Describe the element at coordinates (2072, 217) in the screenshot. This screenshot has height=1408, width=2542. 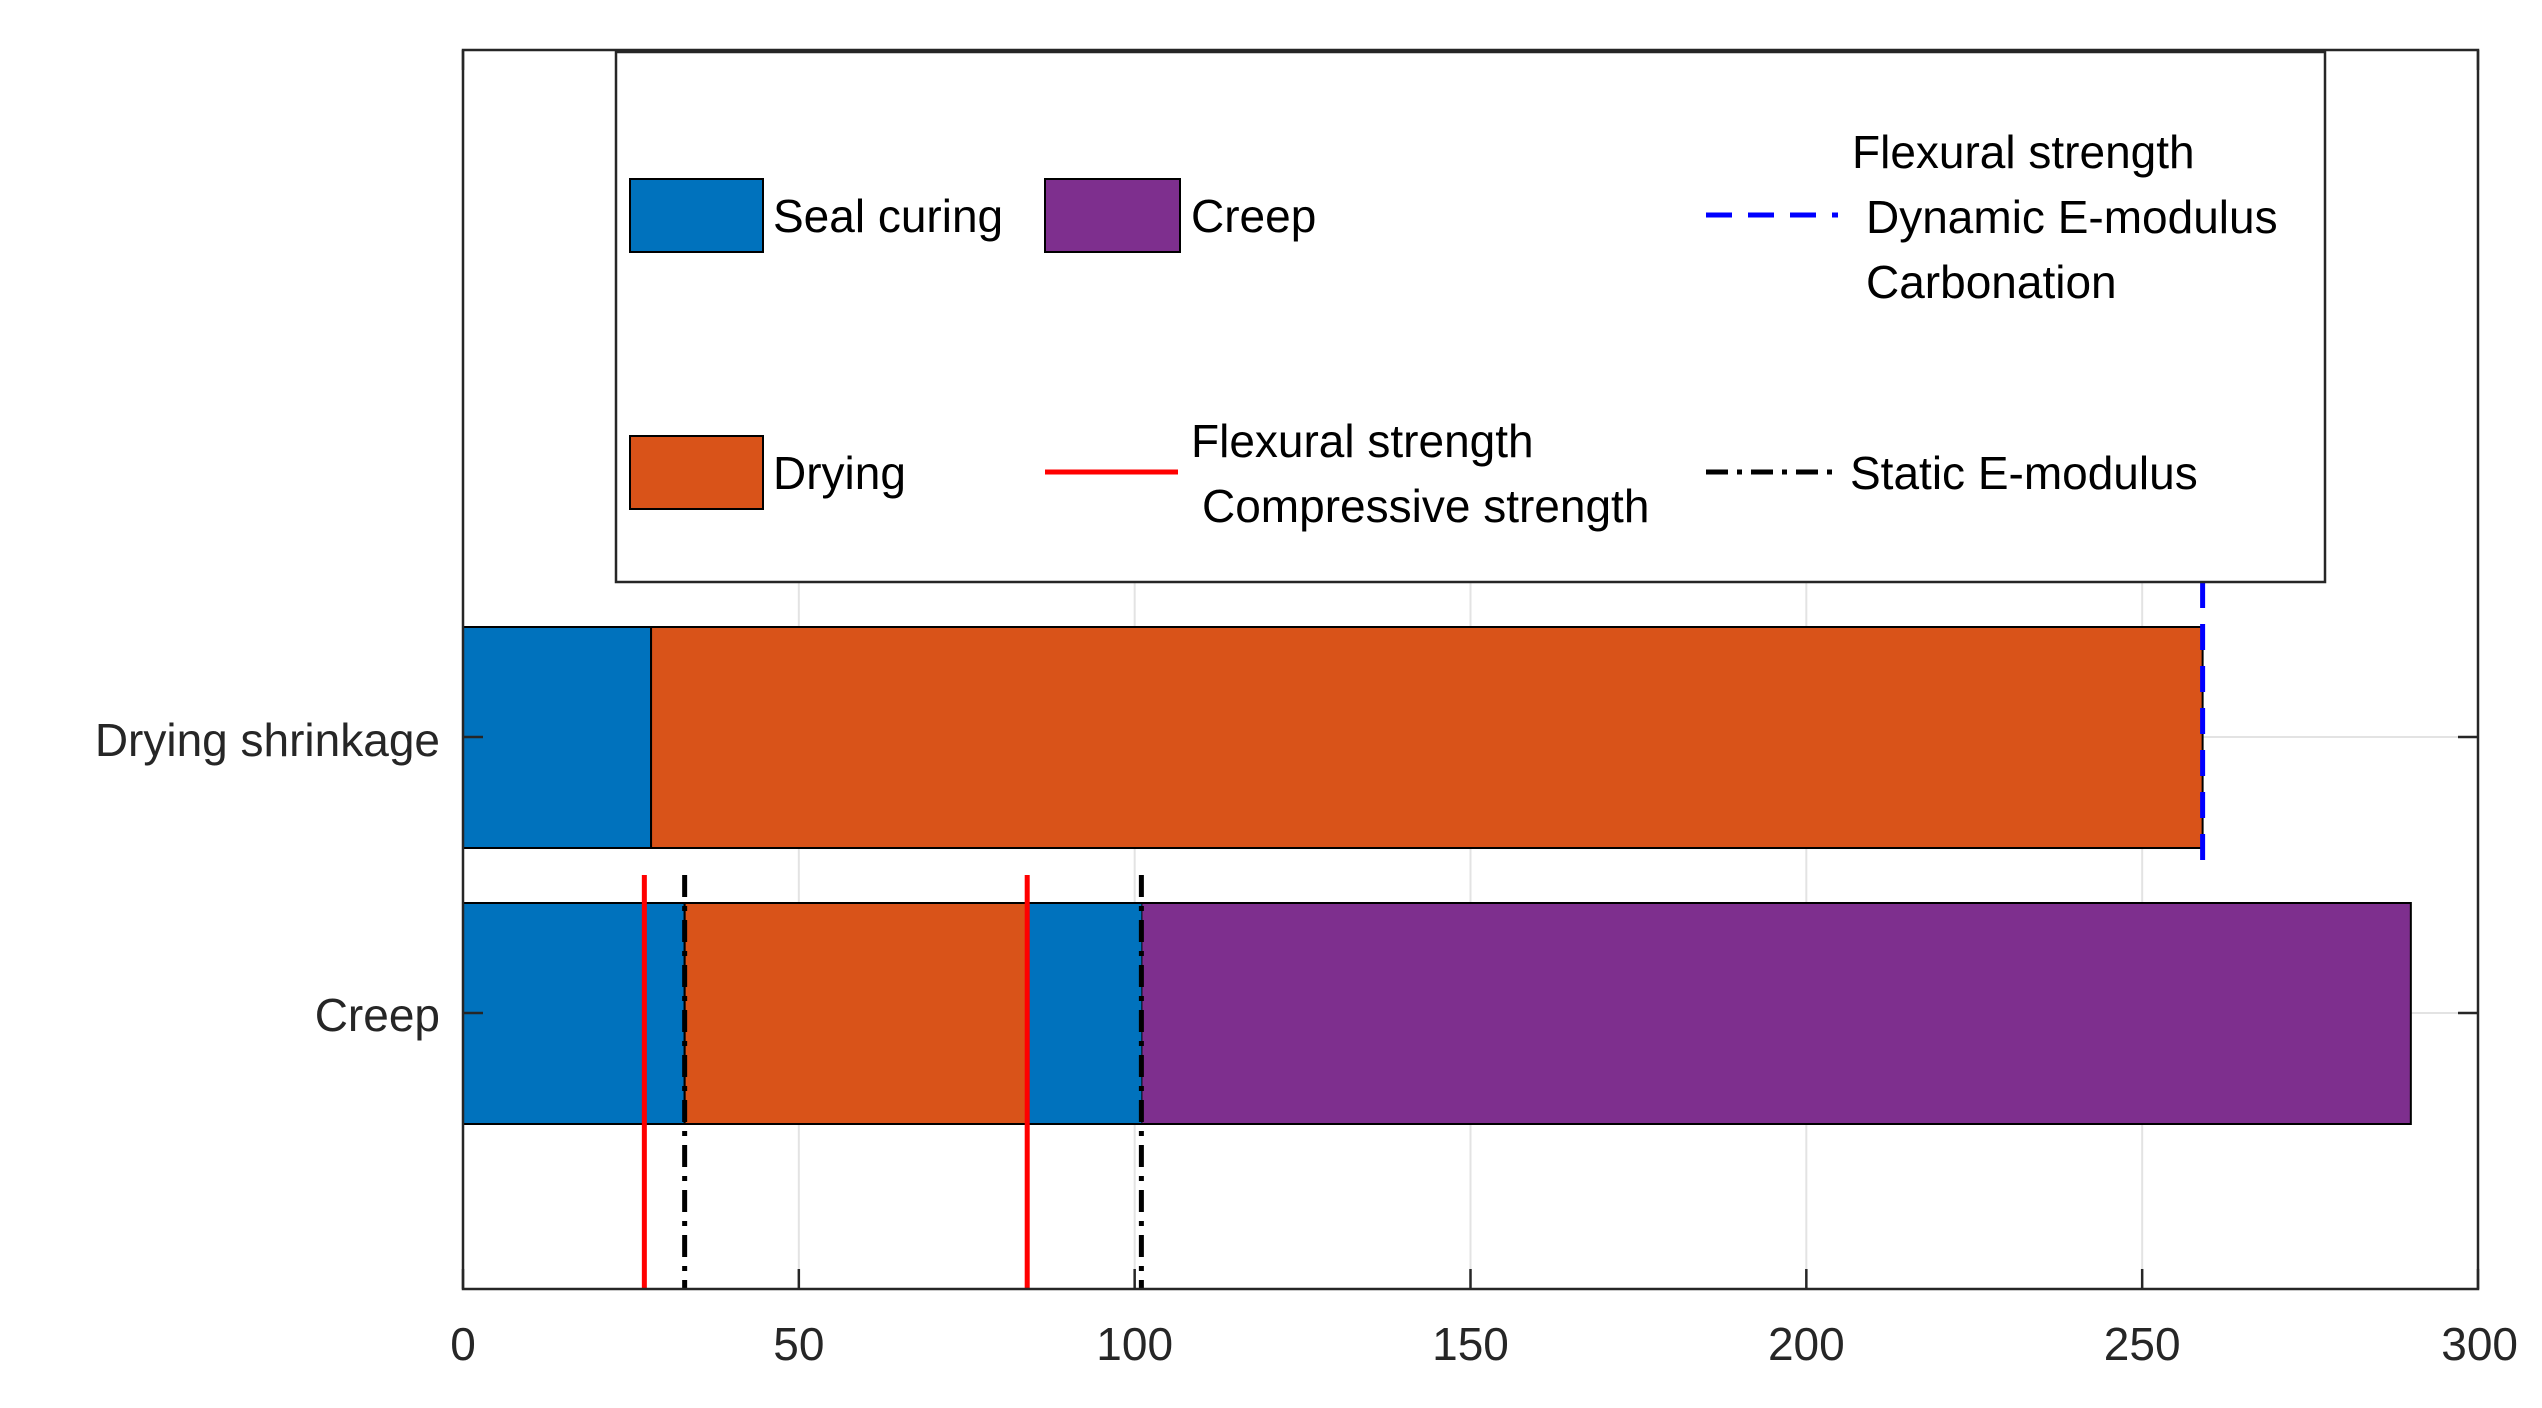
I see `legend-label-blue-line-2: Dynamic E-modulus` at that location.